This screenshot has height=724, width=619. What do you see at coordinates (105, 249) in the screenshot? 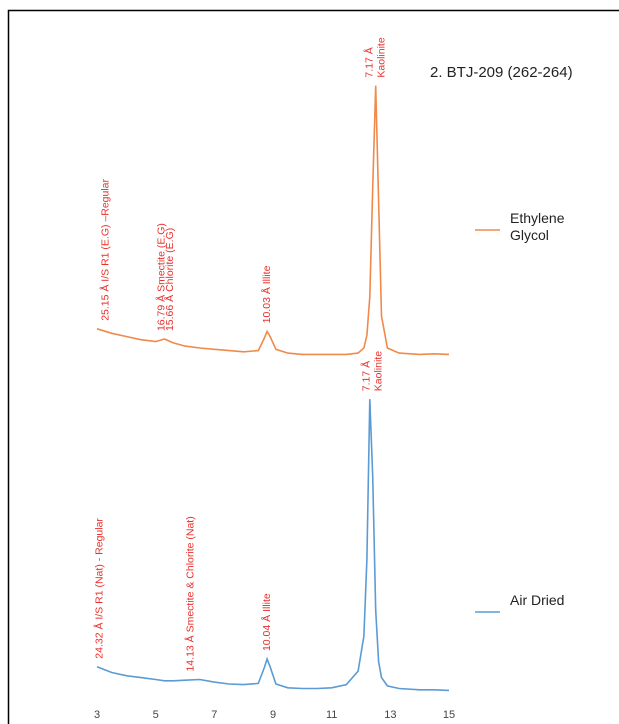
I see `annotation: 25.15 Å I/S R1 (E.G) –Regular` at bounding box center [105, 249].